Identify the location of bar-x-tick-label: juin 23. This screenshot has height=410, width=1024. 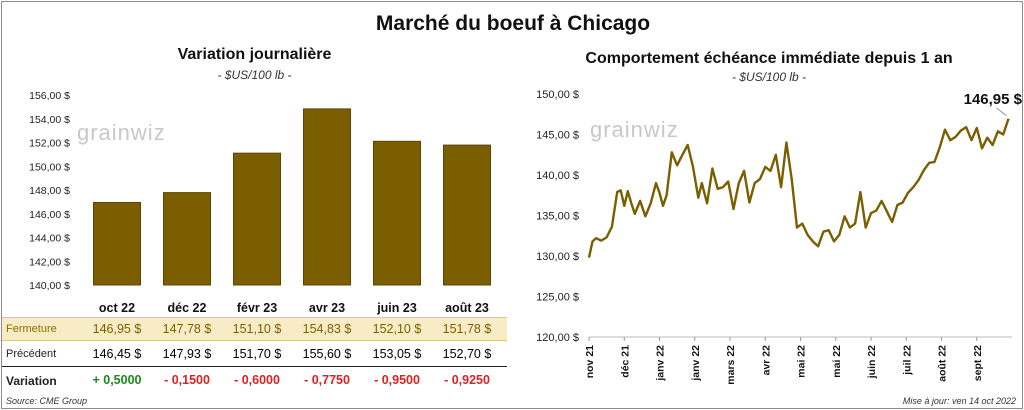
(396, 308).